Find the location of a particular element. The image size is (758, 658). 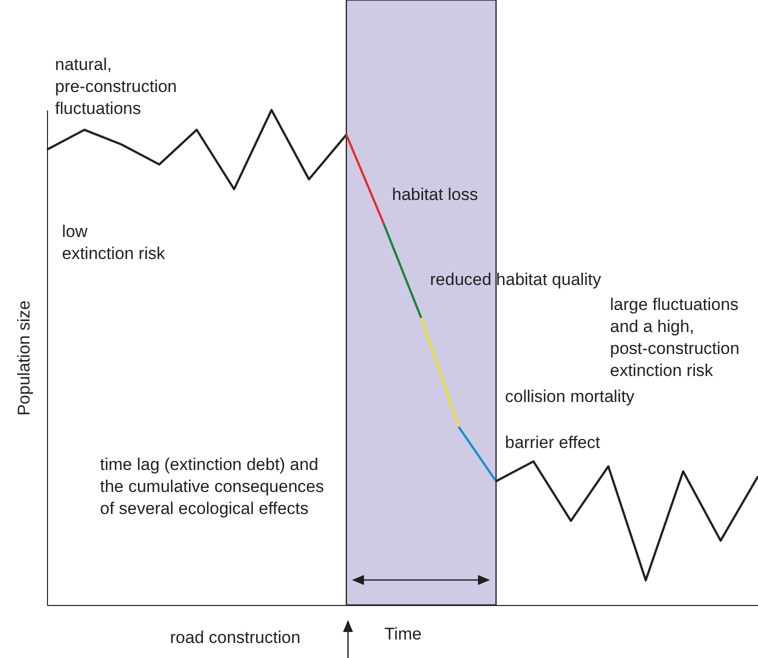

annotation: collision mortality is located at coordinates (570, 396).